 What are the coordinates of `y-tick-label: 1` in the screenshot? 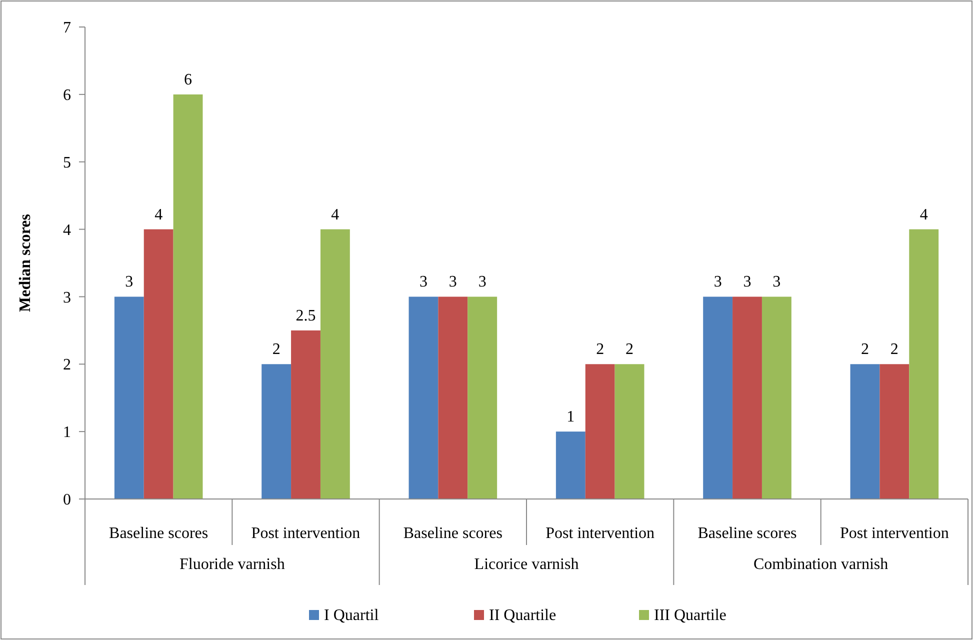 It's located at (67, 433).